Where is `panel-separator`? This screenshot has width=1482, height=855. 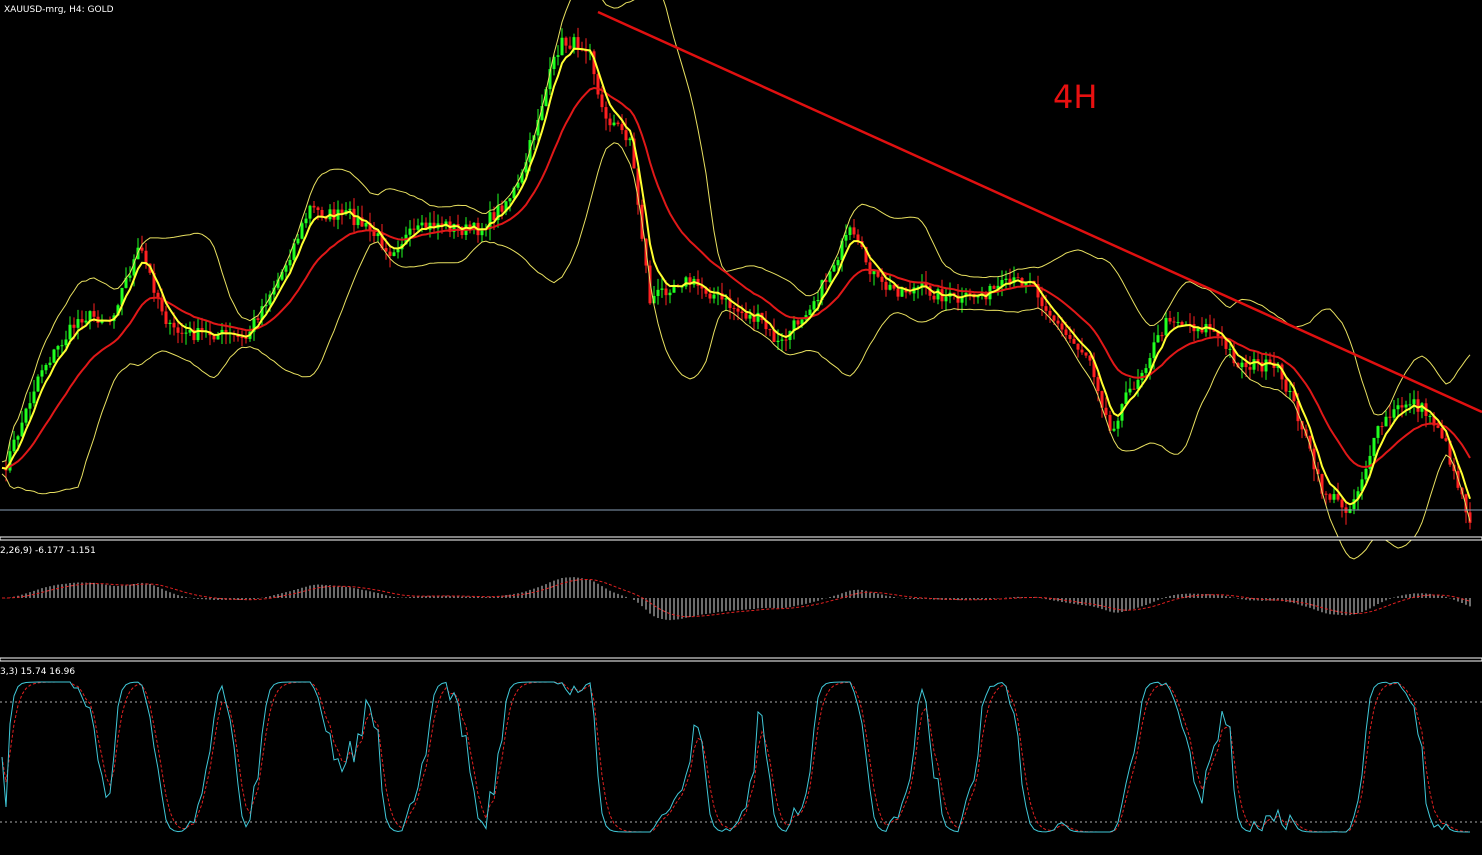
panel-separator is located at coordinates (741, 538).